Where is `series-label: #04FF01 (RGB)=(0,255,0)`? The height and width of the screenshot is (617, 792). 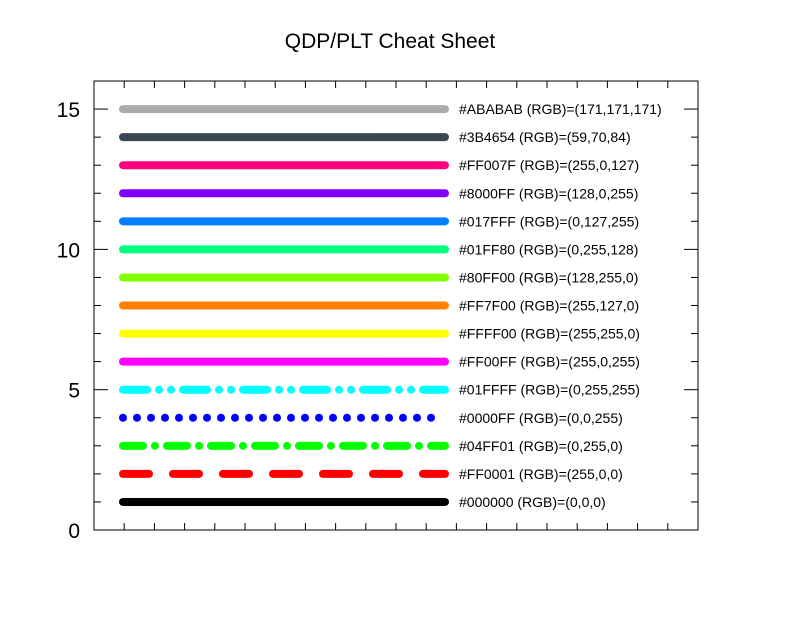 series-label: #04FF01 (RGB)=(0,255,0) is located at coordinates (541, 446).